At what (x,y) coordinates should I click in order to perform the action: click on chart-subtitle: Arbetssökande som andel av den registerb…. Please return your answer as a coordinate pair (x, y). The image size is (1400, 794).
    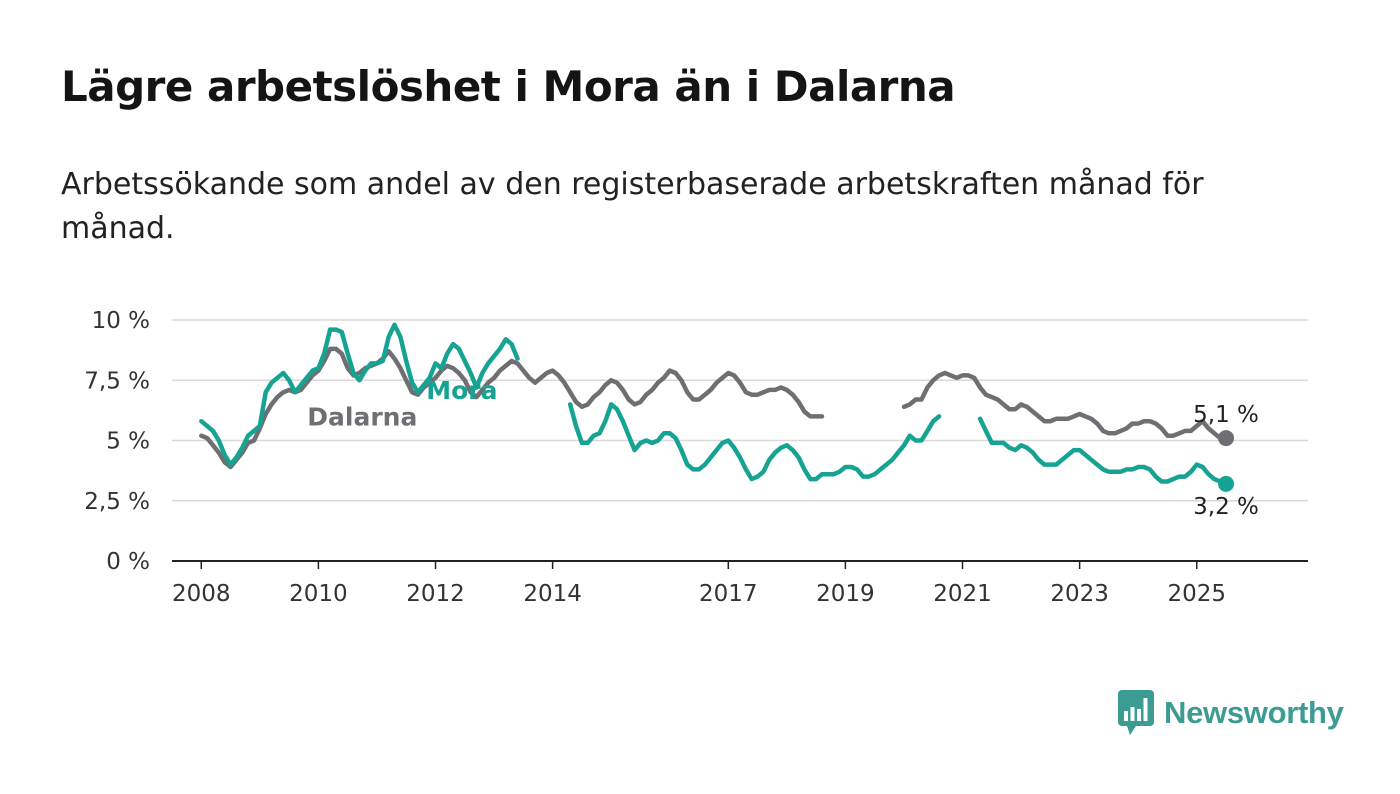
    Looking at the image, I should click on (632, 206).